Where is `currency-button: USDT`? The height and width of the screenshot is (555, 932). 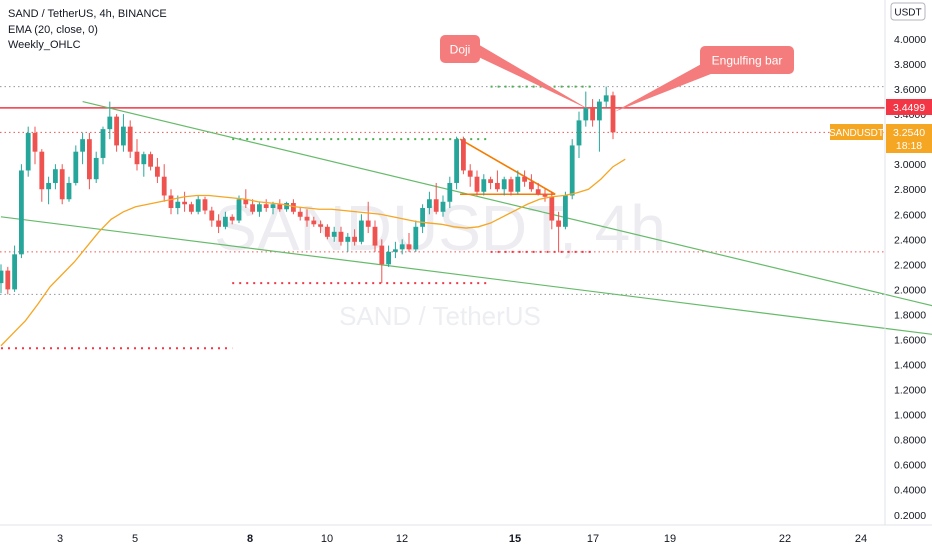
currency-button: USDT is located at coordinates (908, 11).